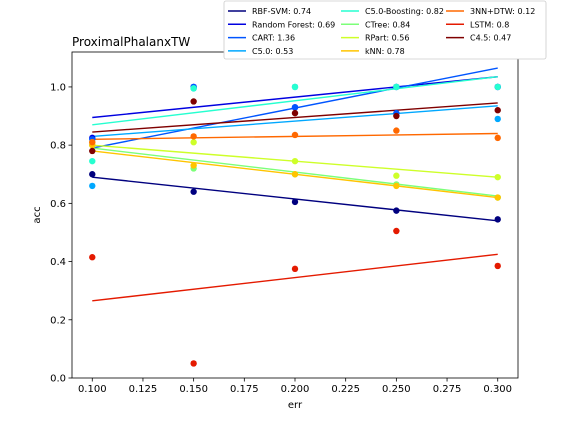 The width and height of the screenshot is (576, 432). What do you see at coordinates (244, 389) in the screenshot?
I see `x-tick-label: 0.175` at bounding box center [244, 389].